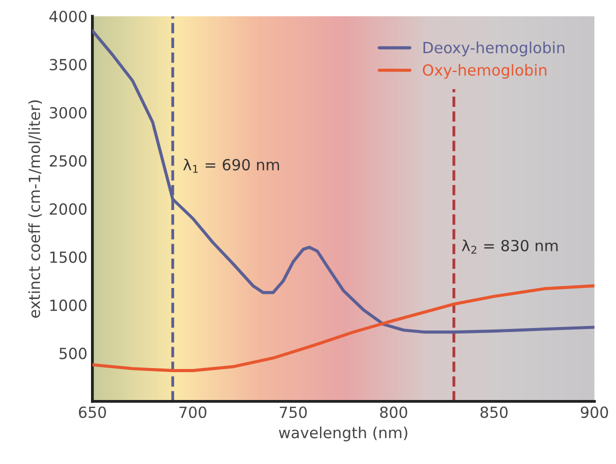 This screenshot has height=464, width=616. What do you see at coordinates (343, 434) in the screenshot?
I see `x-axis-title: wavelength (nm)` at bounding box center [343, 434].